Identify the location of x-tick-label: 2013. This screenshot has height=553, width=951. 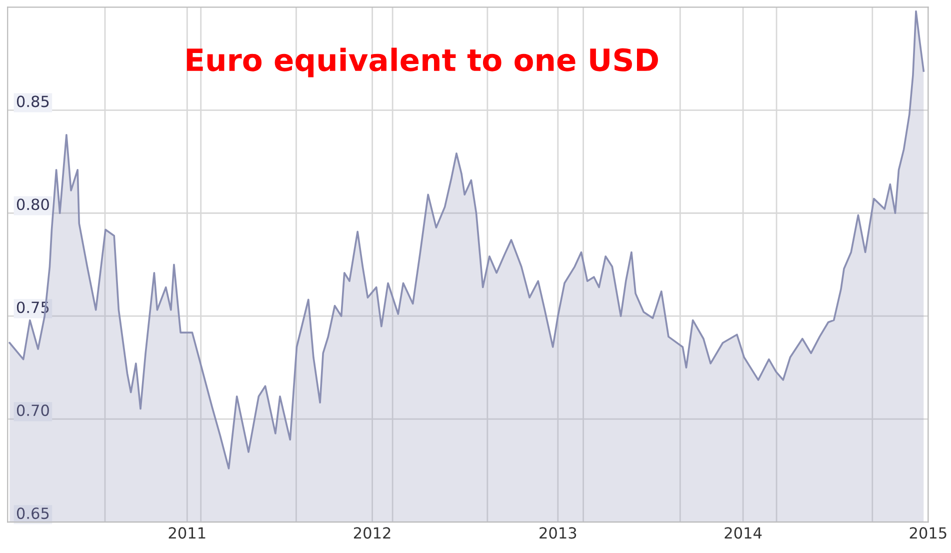
(558, 533).